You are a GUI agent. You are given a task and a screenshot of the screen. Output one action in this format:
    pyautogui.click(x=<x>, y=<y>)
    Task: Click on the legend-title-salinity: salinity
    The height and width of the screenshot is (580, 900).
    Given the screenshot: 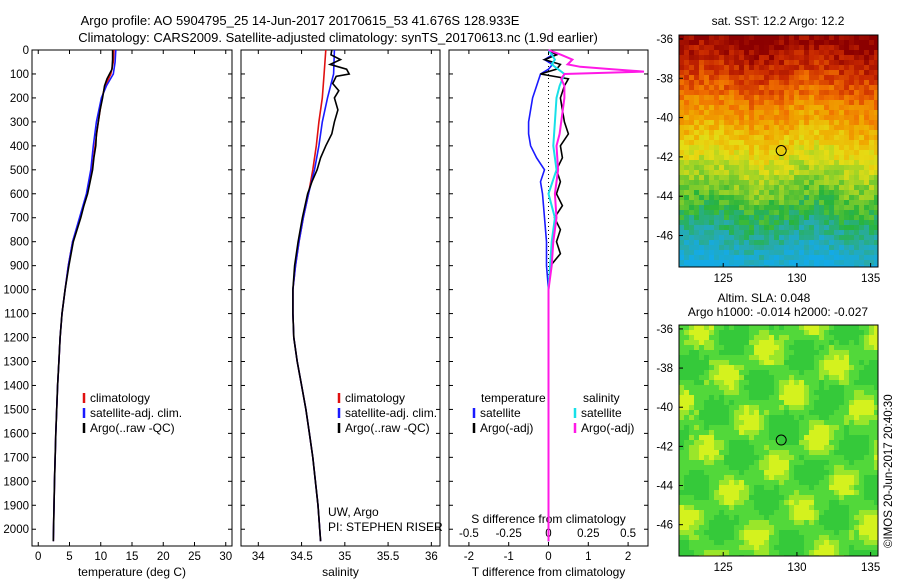 What is the action you would take?
    pyautogui.click(x=601, y=398)
    